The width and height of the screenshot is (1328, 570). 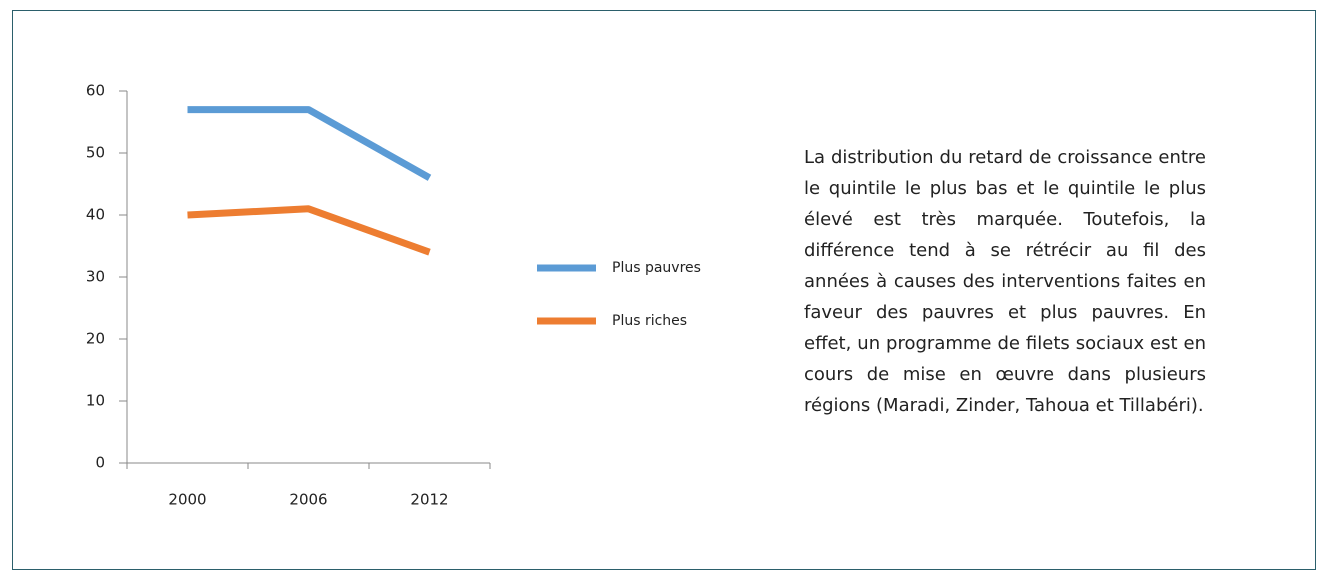 I want to click on y-tick-label: 40, so click(x=95, y=215).